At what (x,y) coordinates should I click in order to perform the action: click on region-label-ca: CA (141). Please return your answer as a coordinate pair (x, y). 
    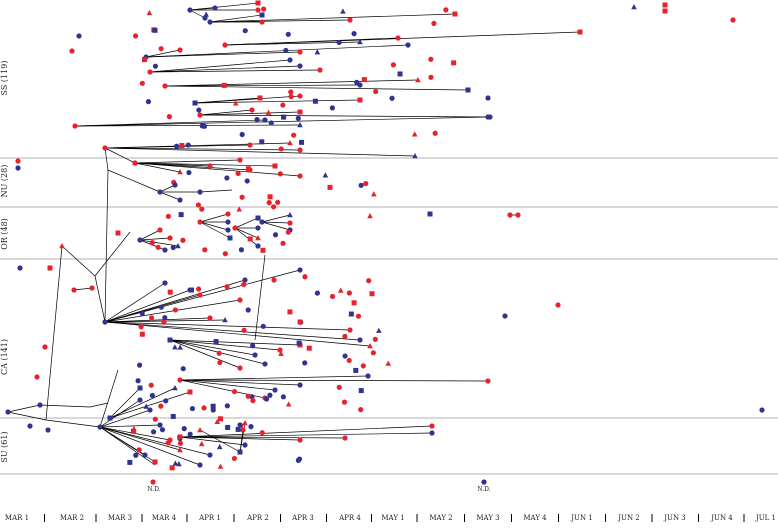
    Looking at the image, I should click on (4, 357).